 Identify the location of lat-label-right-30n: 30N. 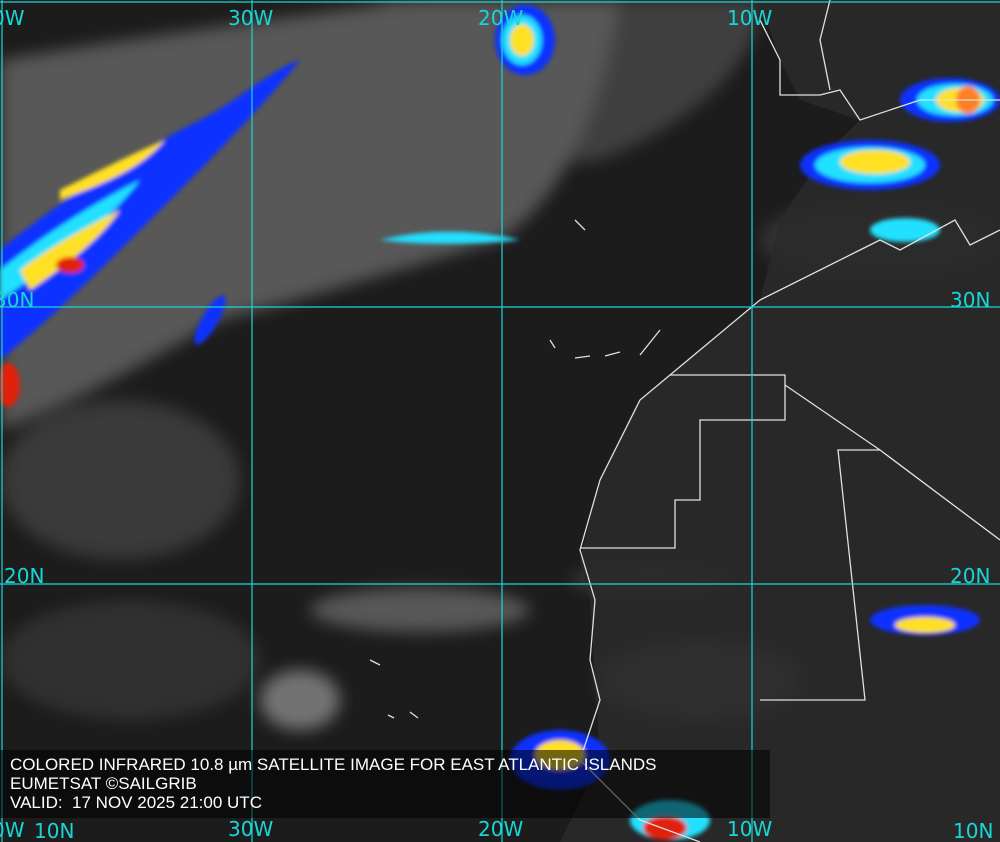
(970, 300).